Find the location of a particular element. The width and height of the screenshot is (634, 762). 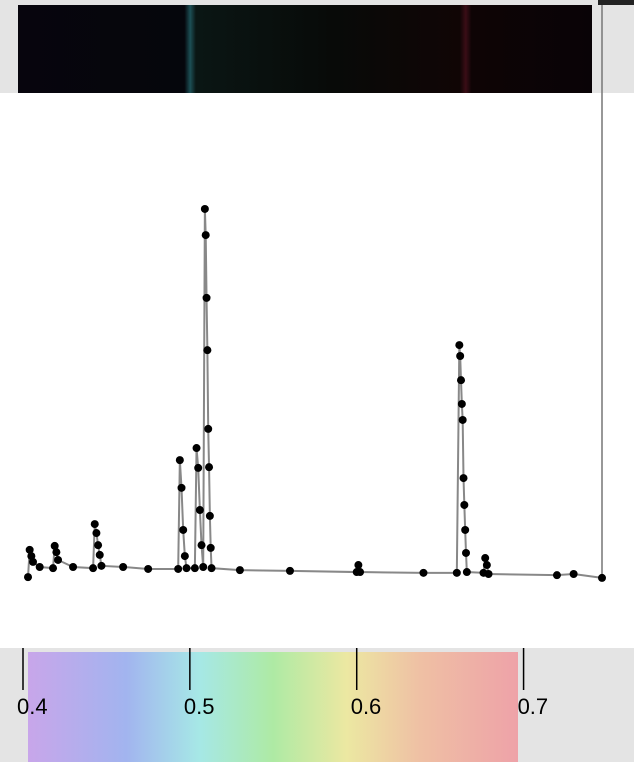

x-tick-label: 0.6 is located at coordinates (366, 706).